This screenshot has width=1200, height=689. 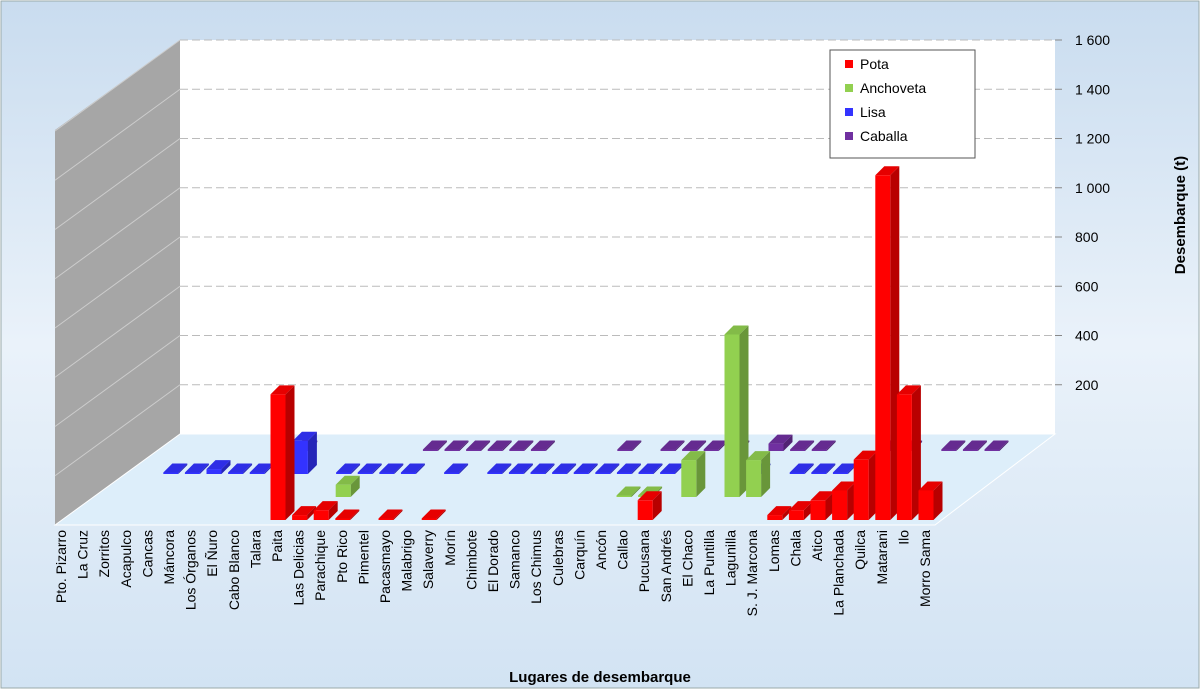 I want to click on x-tick-label: Samanco, so click(x=515, y=559).